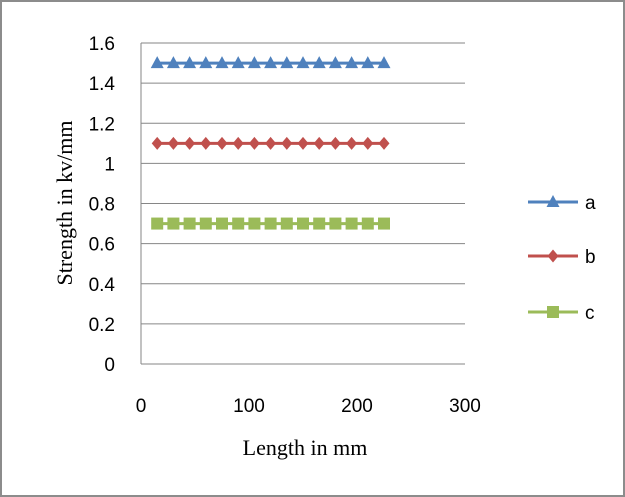  Describe the element at coordinates (562, 258) in the screenshot. I see `legend: a b c` at that location.